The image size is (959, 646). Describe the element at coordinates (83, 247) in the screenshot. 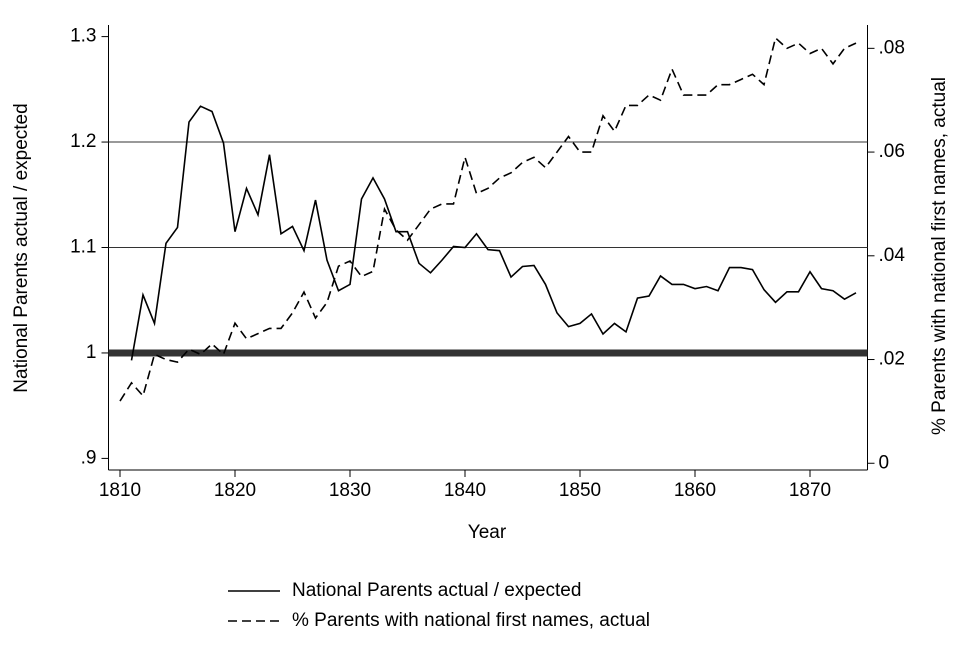

I see `y-tick-label: 1.1` at that location.